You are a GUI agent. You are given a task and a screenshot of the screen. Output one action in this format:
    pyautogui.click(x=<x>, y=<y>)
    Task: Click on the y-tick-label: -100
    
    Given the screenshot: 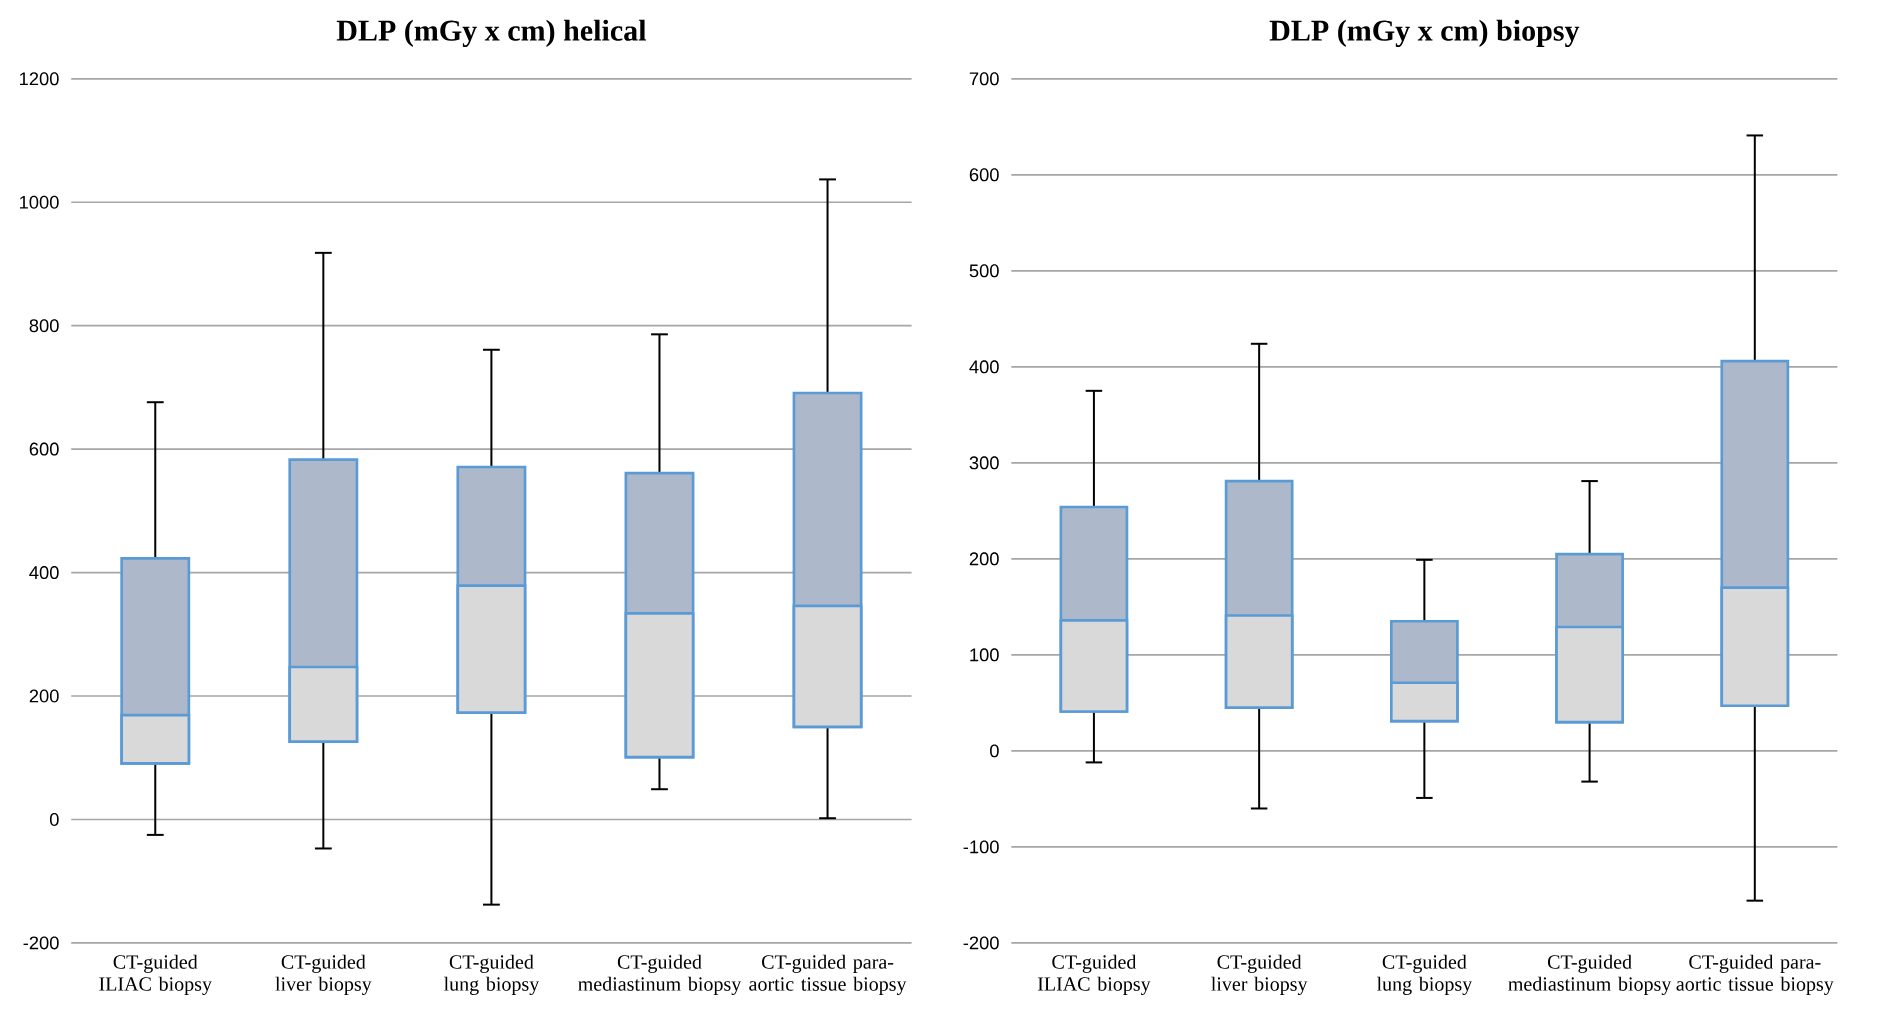 What is the action you would take?
    pyautogui.click(x=981, y=847)
    